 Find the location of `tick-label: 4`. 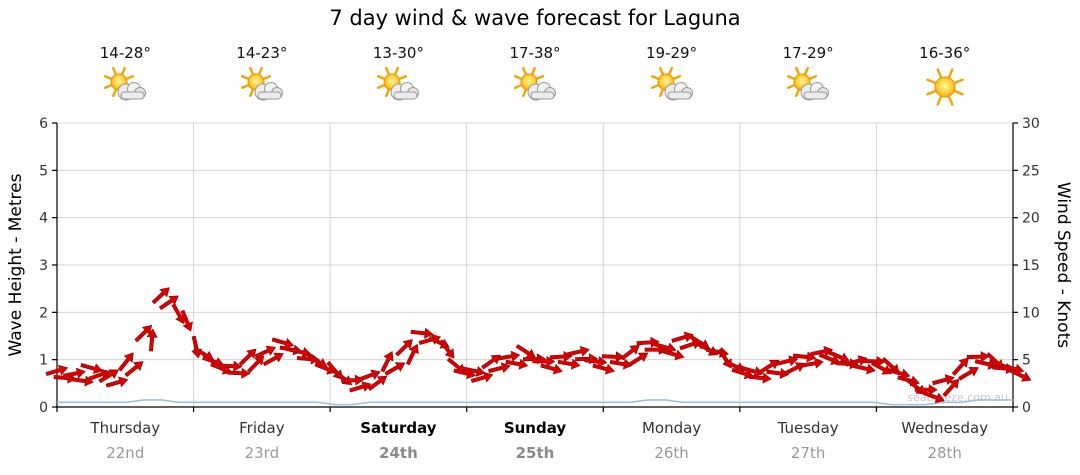

tick-label: 4 is located at coordinates (43, 219).